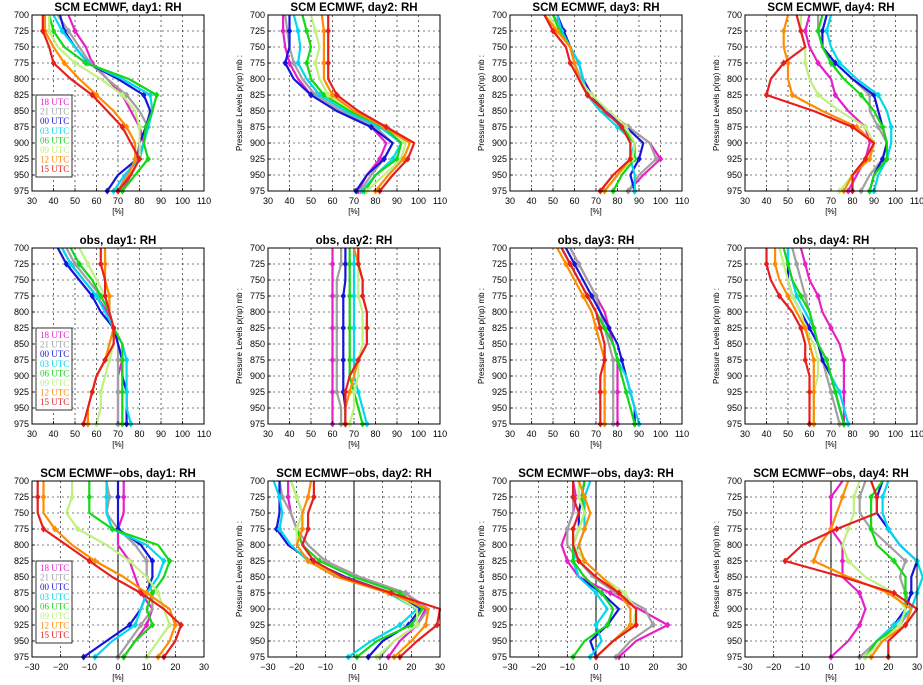  Describe the element at coordinates (360, 336) in the screenshot. I see `series-line-03-utc` at that location.